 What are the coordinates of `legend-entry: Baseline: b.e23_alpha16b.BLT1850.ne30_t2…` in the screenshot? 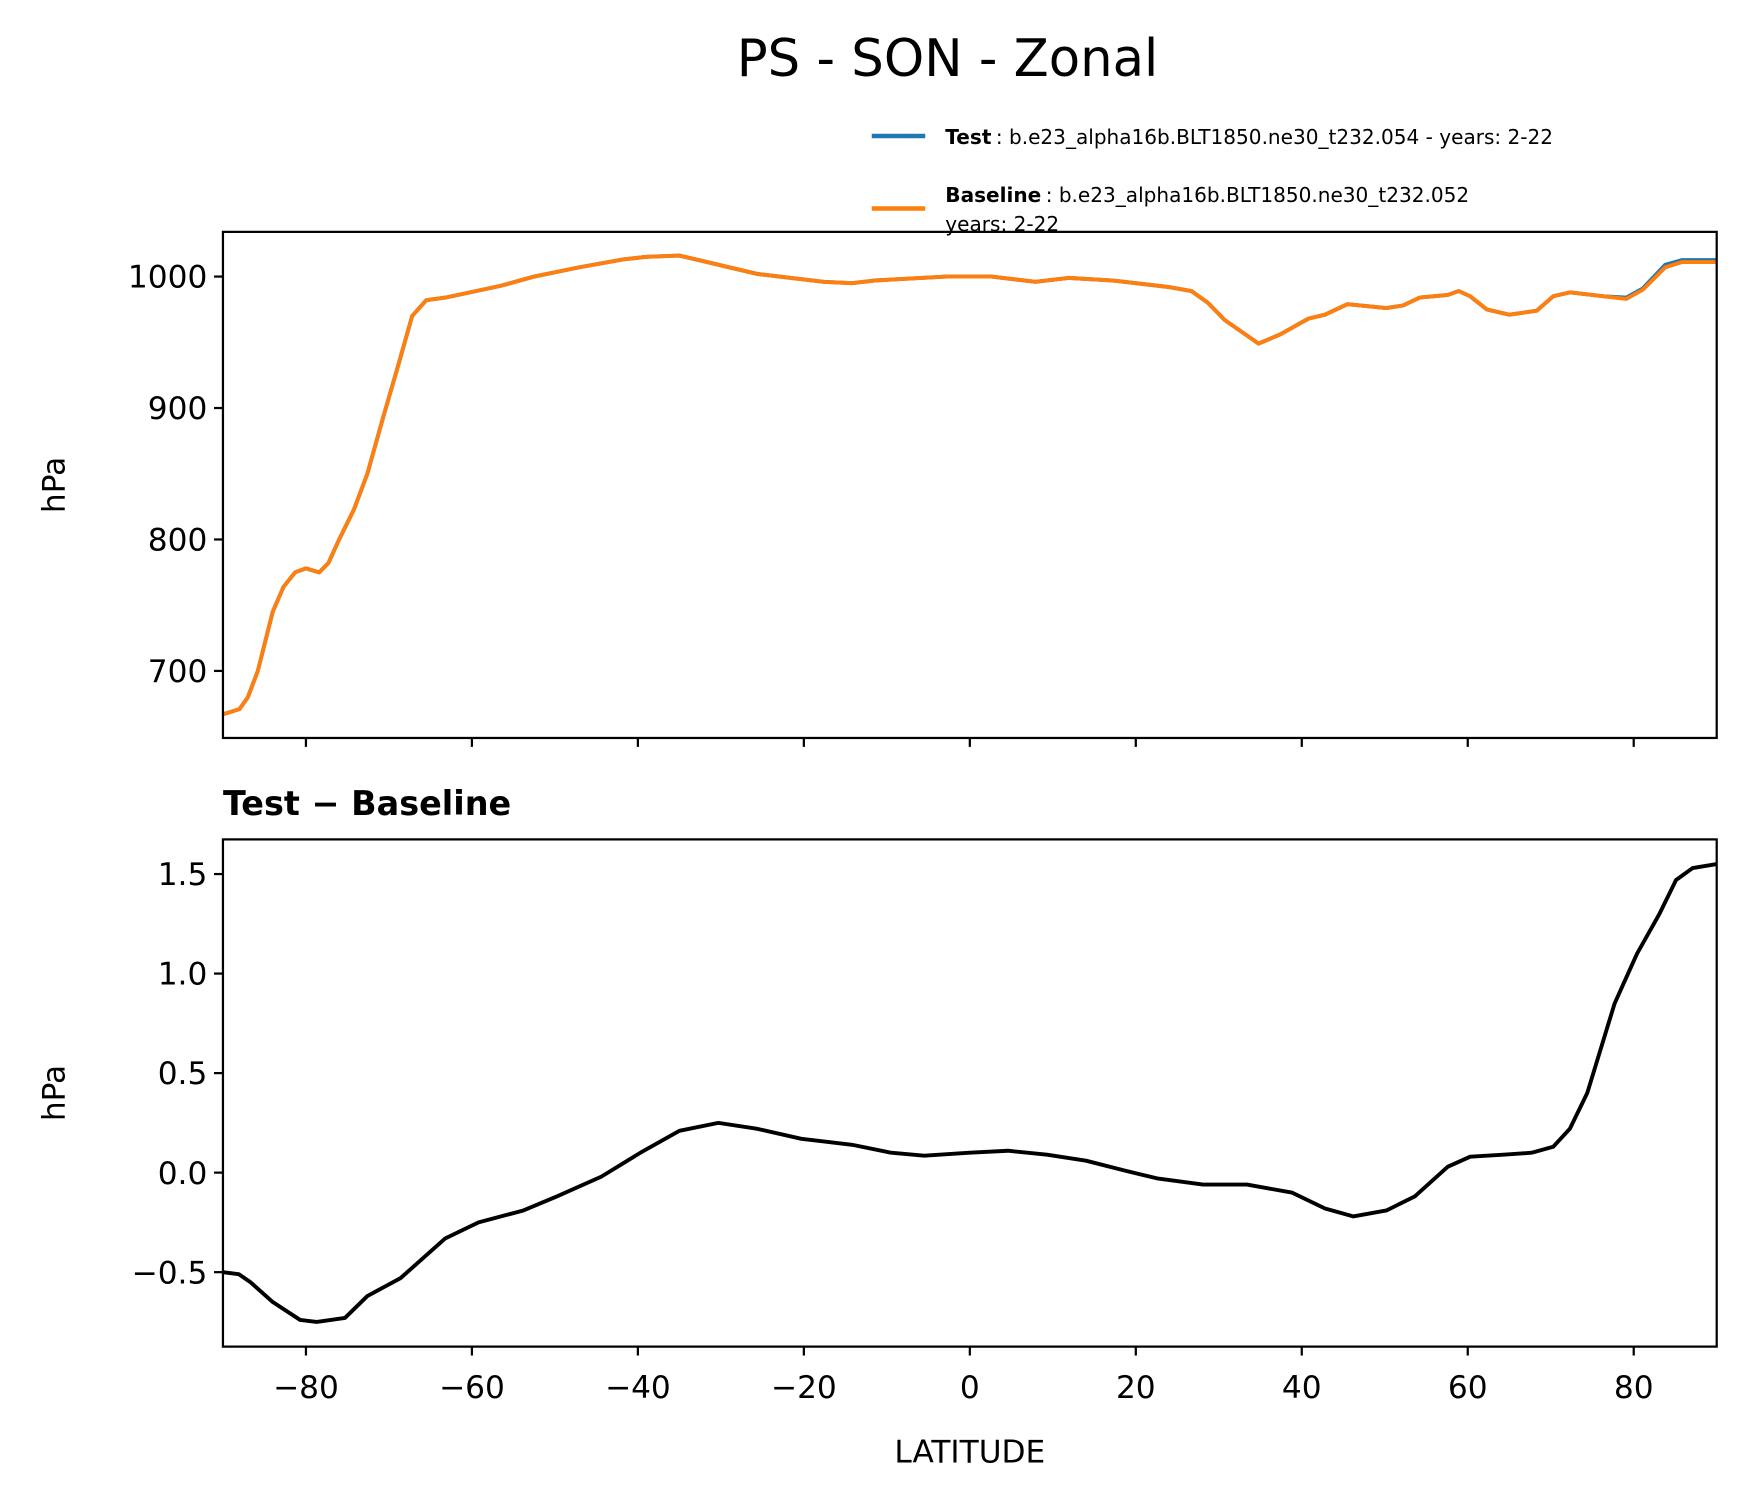 It's located at (1207, 195).